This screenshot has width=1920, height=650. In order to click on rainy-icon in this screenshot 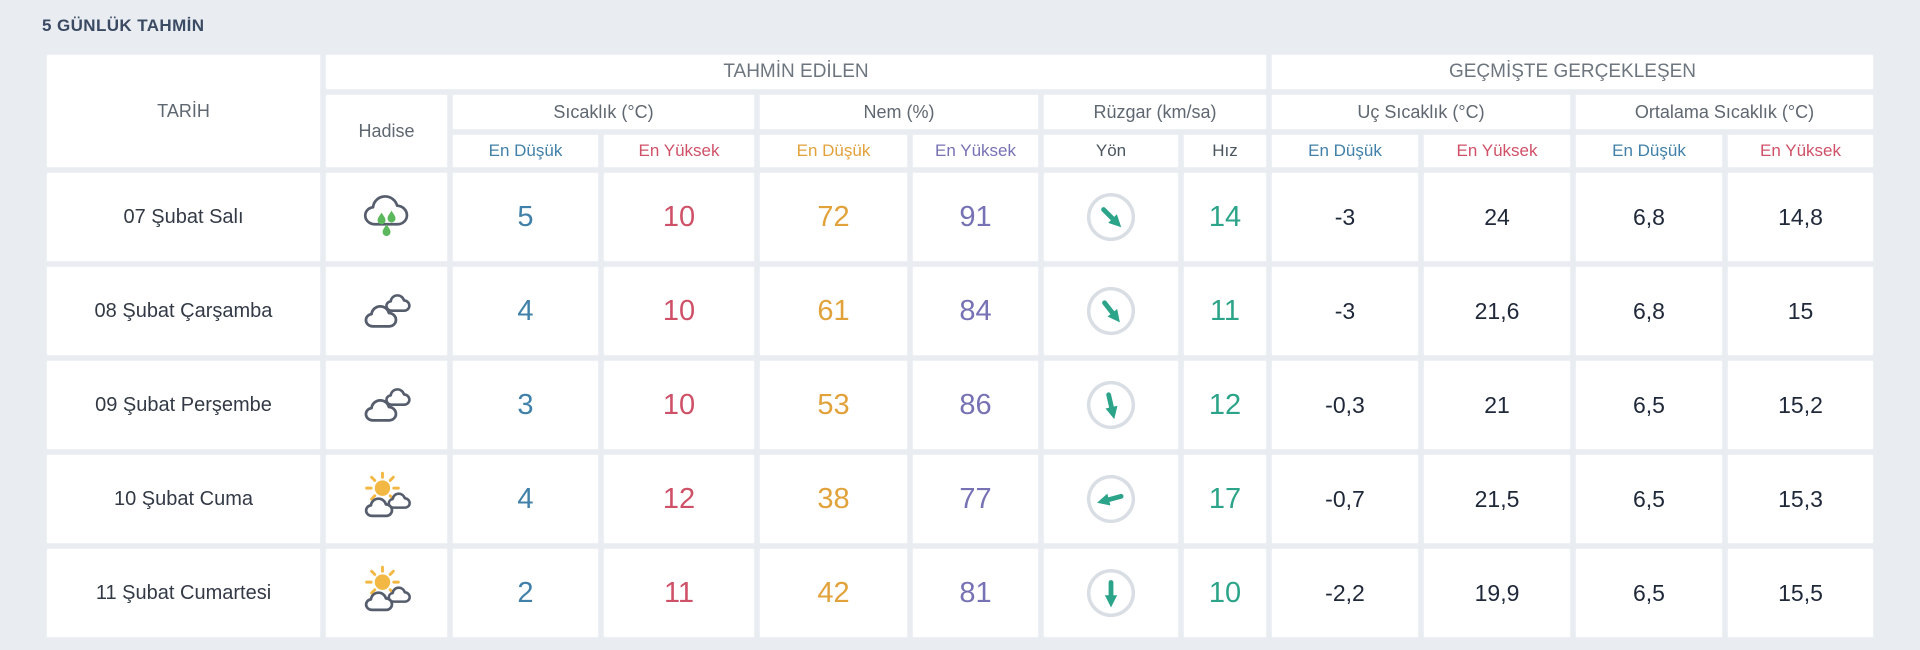, I will do `click(387, 217)`.